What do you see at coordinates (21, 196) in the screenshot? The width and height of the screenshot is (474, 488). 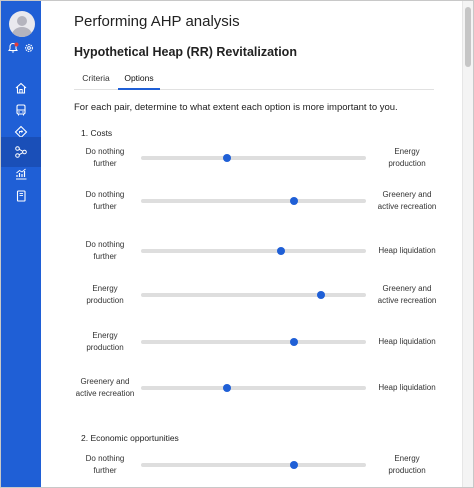 I see `book-icon` at bounding box center [21, 196].